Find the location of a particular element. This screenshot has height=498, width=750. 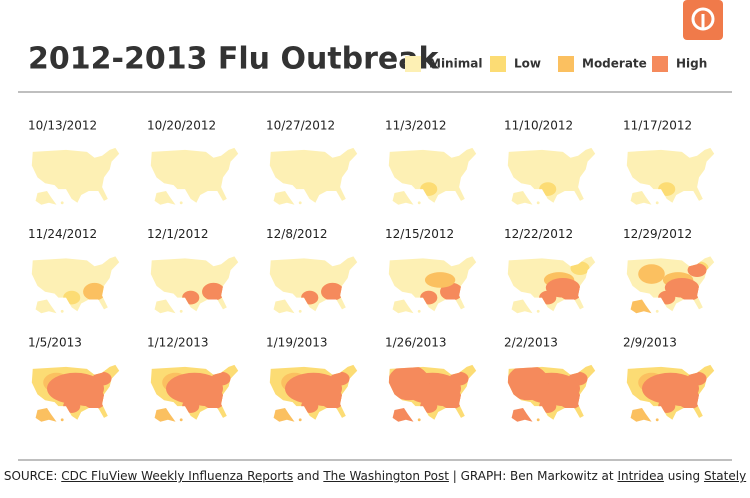

source-link: CDC FluView Weekly Influenza Reports is located at coordinates (177, 476).